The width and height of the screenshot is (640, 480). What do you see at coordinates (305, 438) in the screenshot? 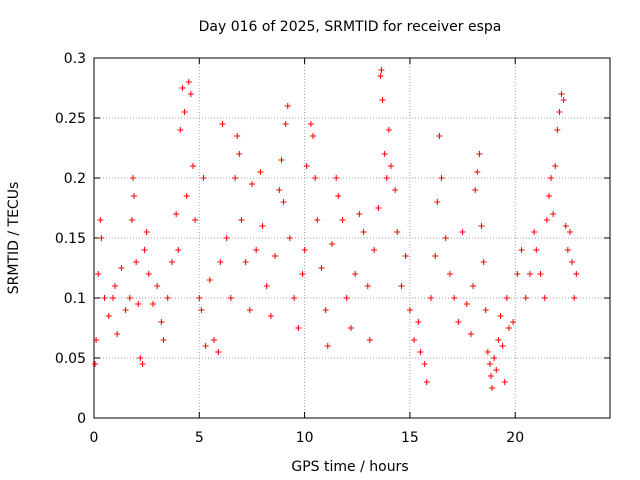
I see `x-tick-label: 10` at bounding box center [305, 438].